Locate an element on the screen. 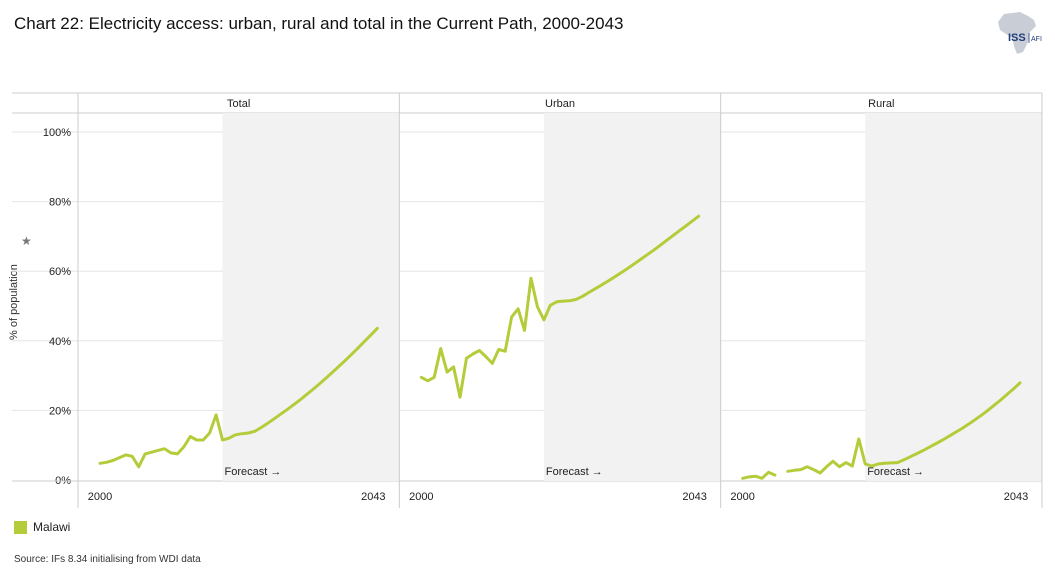 The width and height of the screenshot is (1055, 584). y-tick-label: 60% is located at coordinates (60, 272).